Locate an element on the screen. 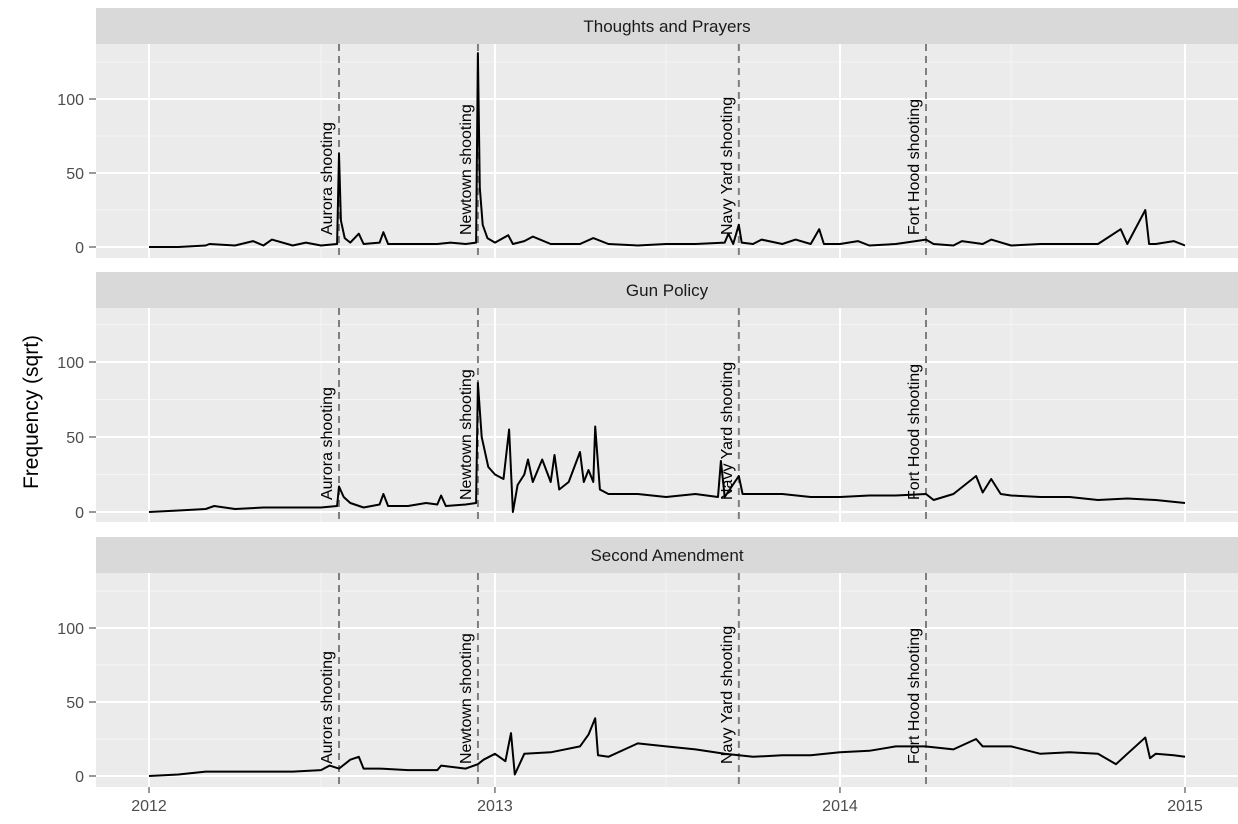 The height and width of the screenshot is (824, 1238). facet-title: Gun Policy is located at coordinates (667, 290).